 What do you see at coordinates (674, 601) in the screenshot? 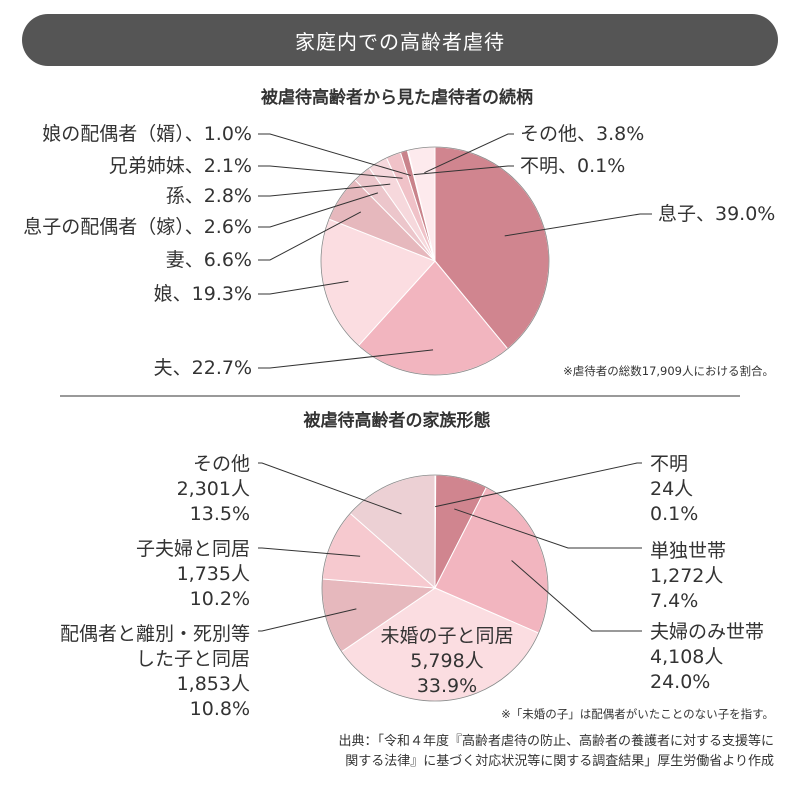
I see `chart2-label-1-2: 7.4%` at bounding box center [674, 601].